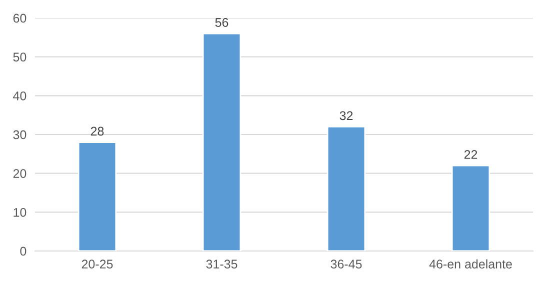  I want to click on data-label: 32, so click(346, 115).